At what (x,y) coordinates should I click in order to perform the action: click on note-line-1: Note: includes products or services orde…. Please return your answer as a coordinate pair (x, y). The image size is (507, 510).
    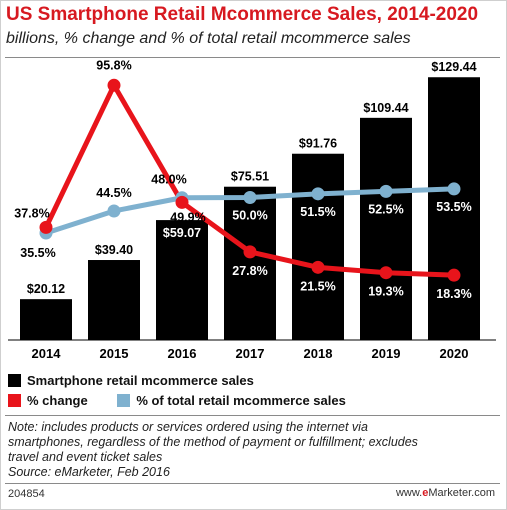
    Looking at the image, I should click on (188, 427).